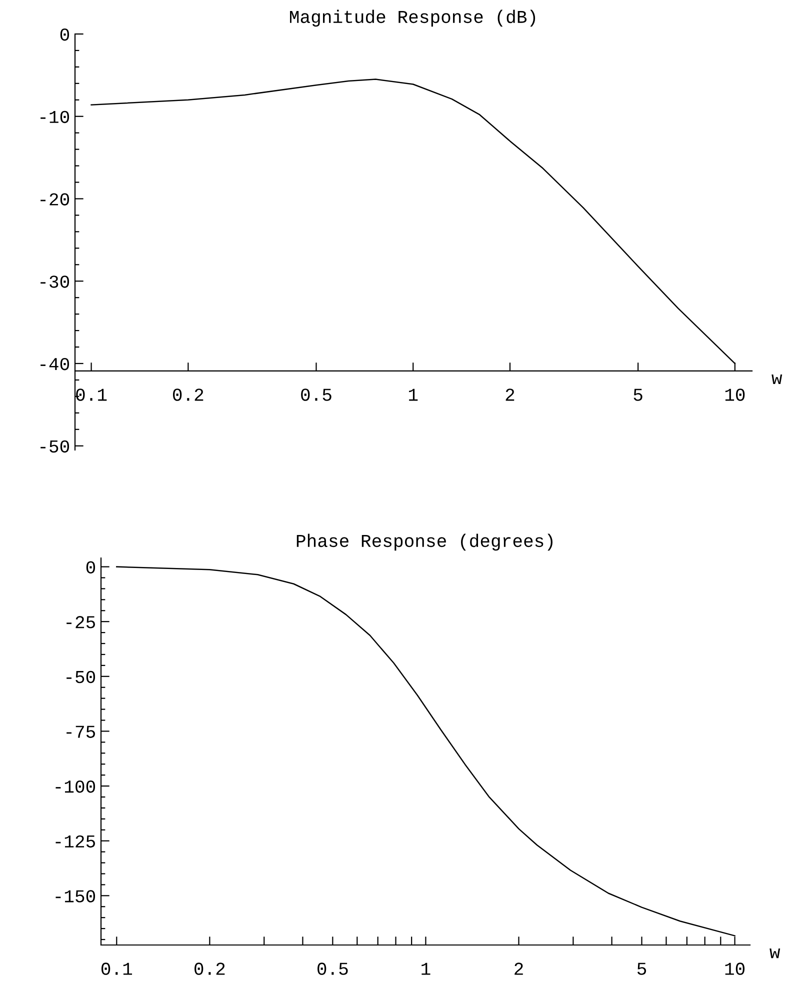 The width and height of the screenshot is (794, 989). I want to click on y-tick-label: -30, so click(55, 282).